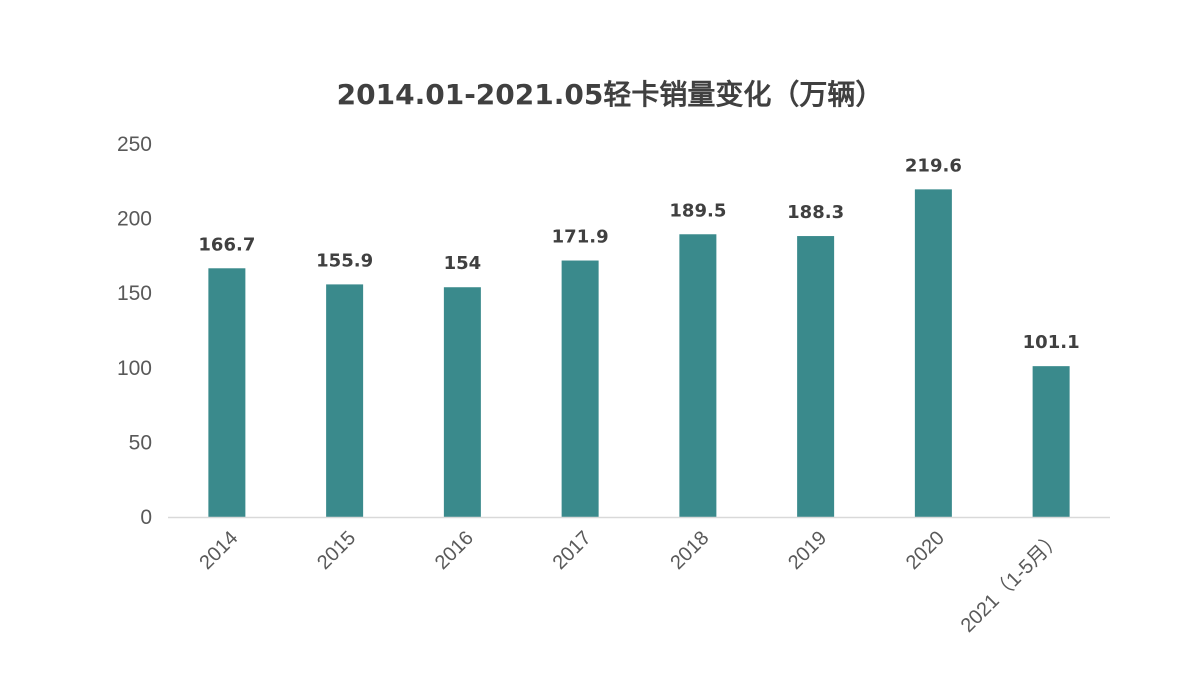  I want to click on bar-2019, so click(816, 376).